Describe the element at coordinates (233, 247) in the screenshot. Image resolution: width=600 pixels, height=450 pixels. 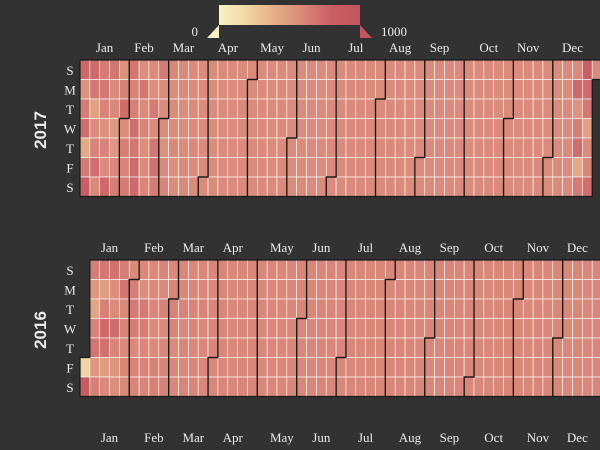
I see `month-label: Apr` at that location.